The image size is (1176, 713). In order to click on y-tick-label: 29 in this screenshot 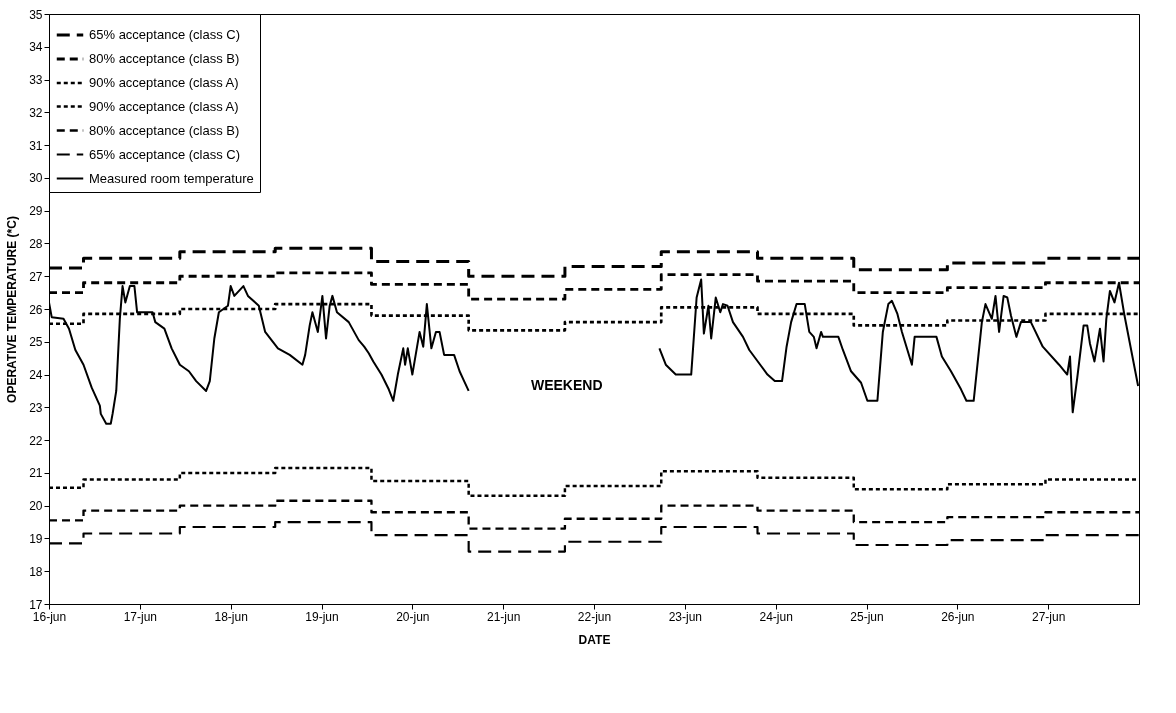, I will do `click(36, 211)`.